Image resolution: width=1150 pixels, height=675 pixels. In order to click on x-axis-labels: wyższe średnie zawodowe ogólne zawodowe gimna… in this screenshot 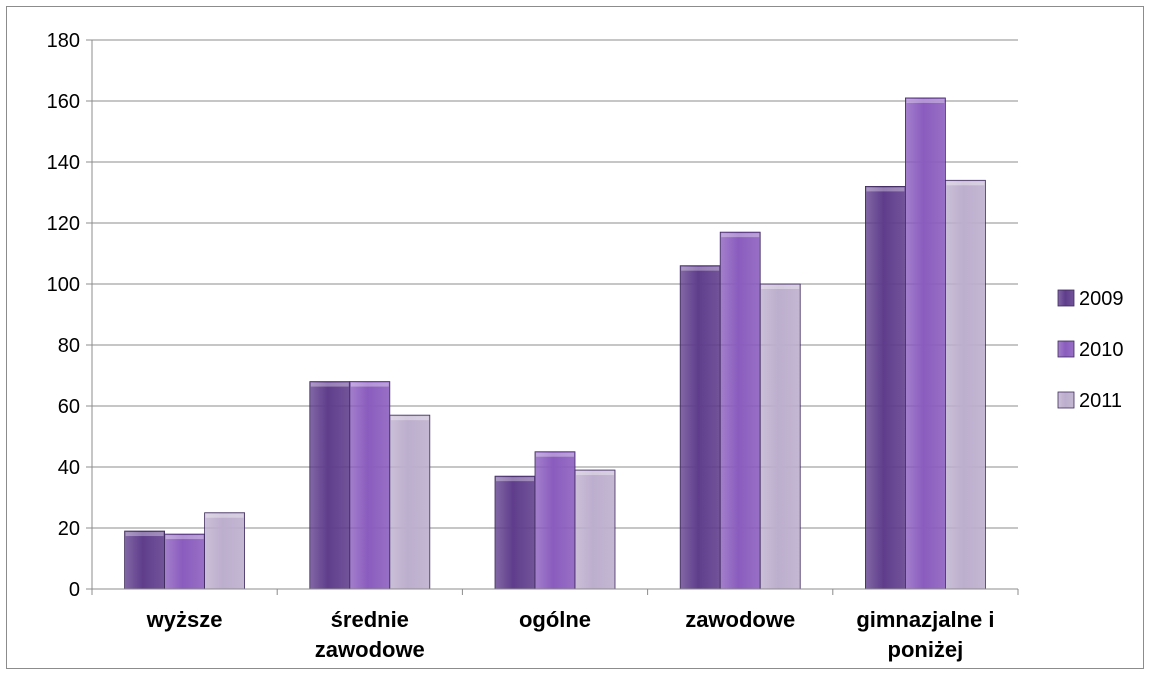, I will do `click(570, 634)`.